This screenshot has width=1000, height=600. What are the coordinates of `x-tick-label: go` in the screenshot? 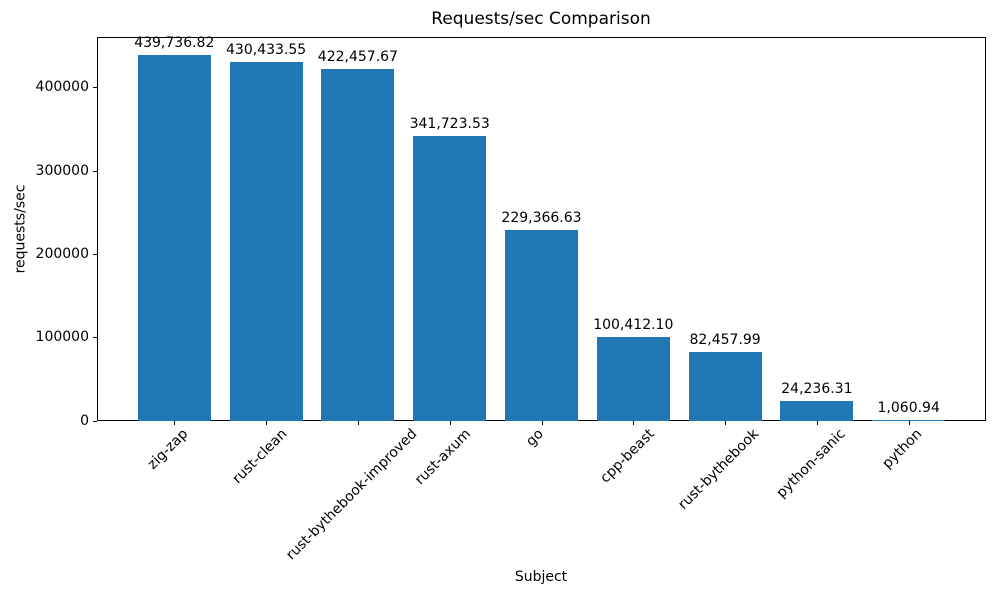 It's located at (535, 438).